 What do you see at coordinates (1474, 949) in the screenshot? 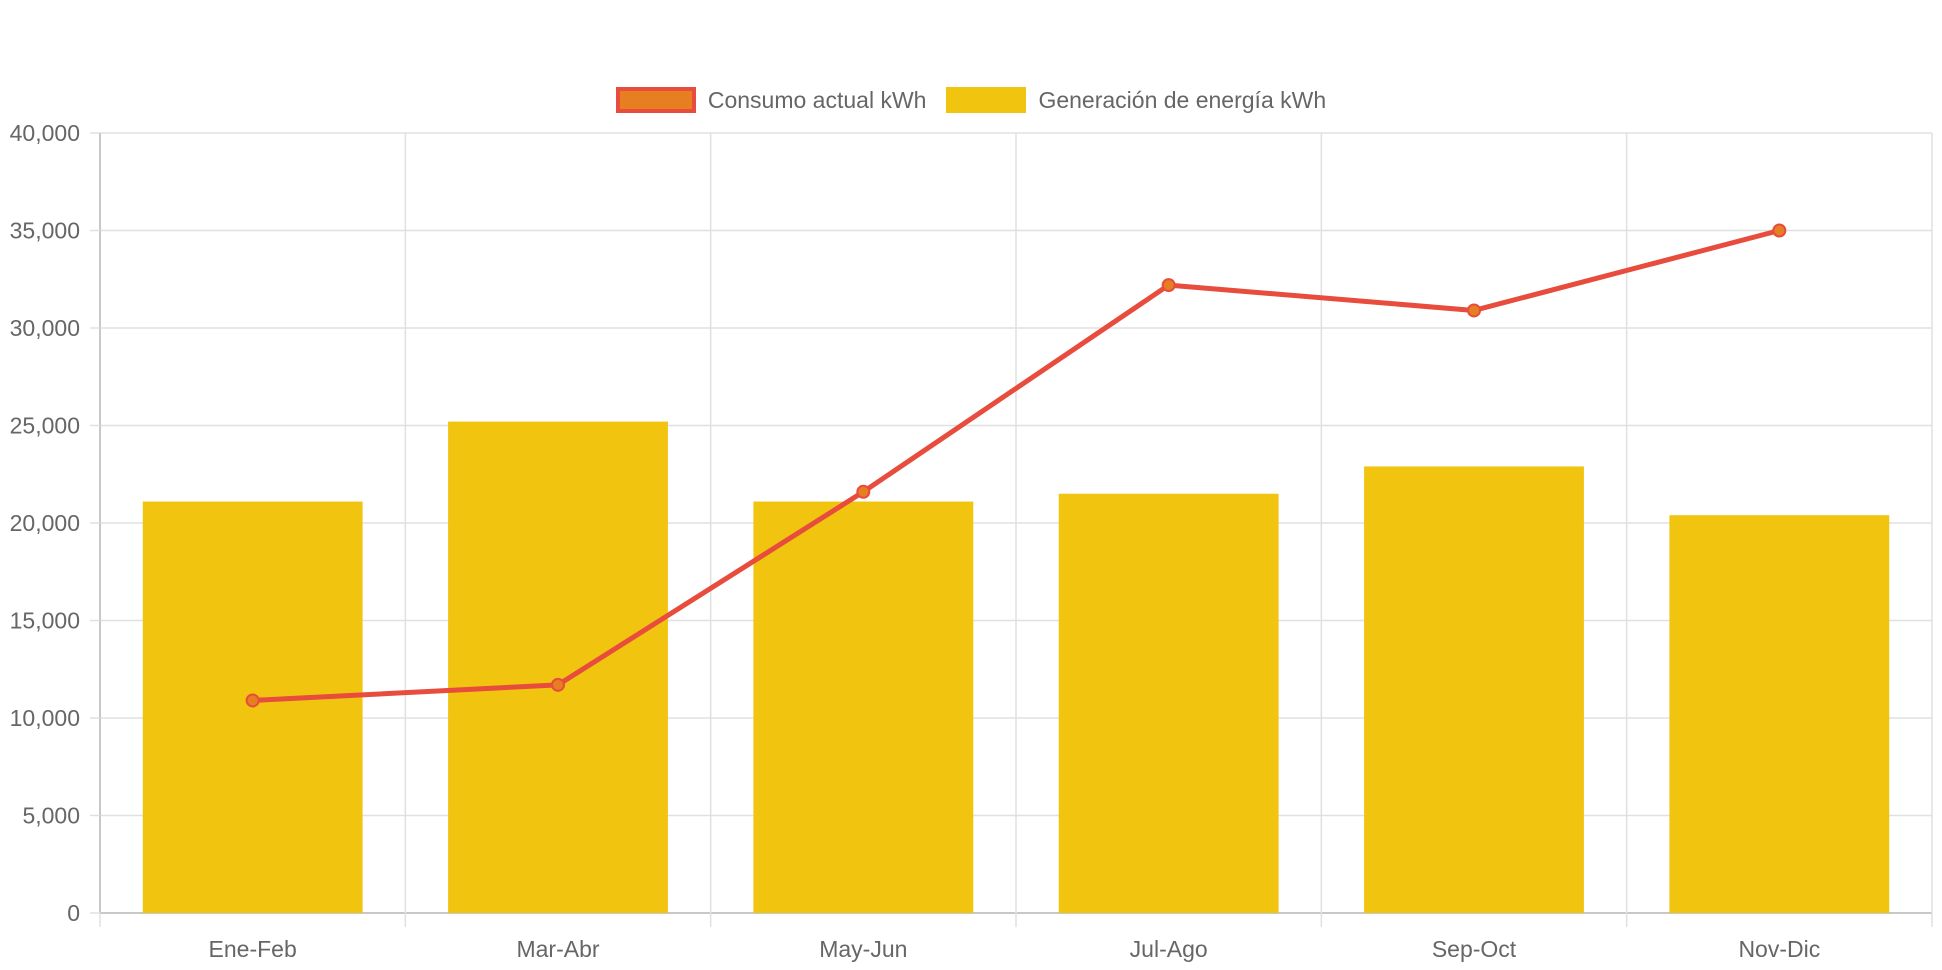
I see `x-tick-label: Sep-Oct` at bounding box center [1474, 949].